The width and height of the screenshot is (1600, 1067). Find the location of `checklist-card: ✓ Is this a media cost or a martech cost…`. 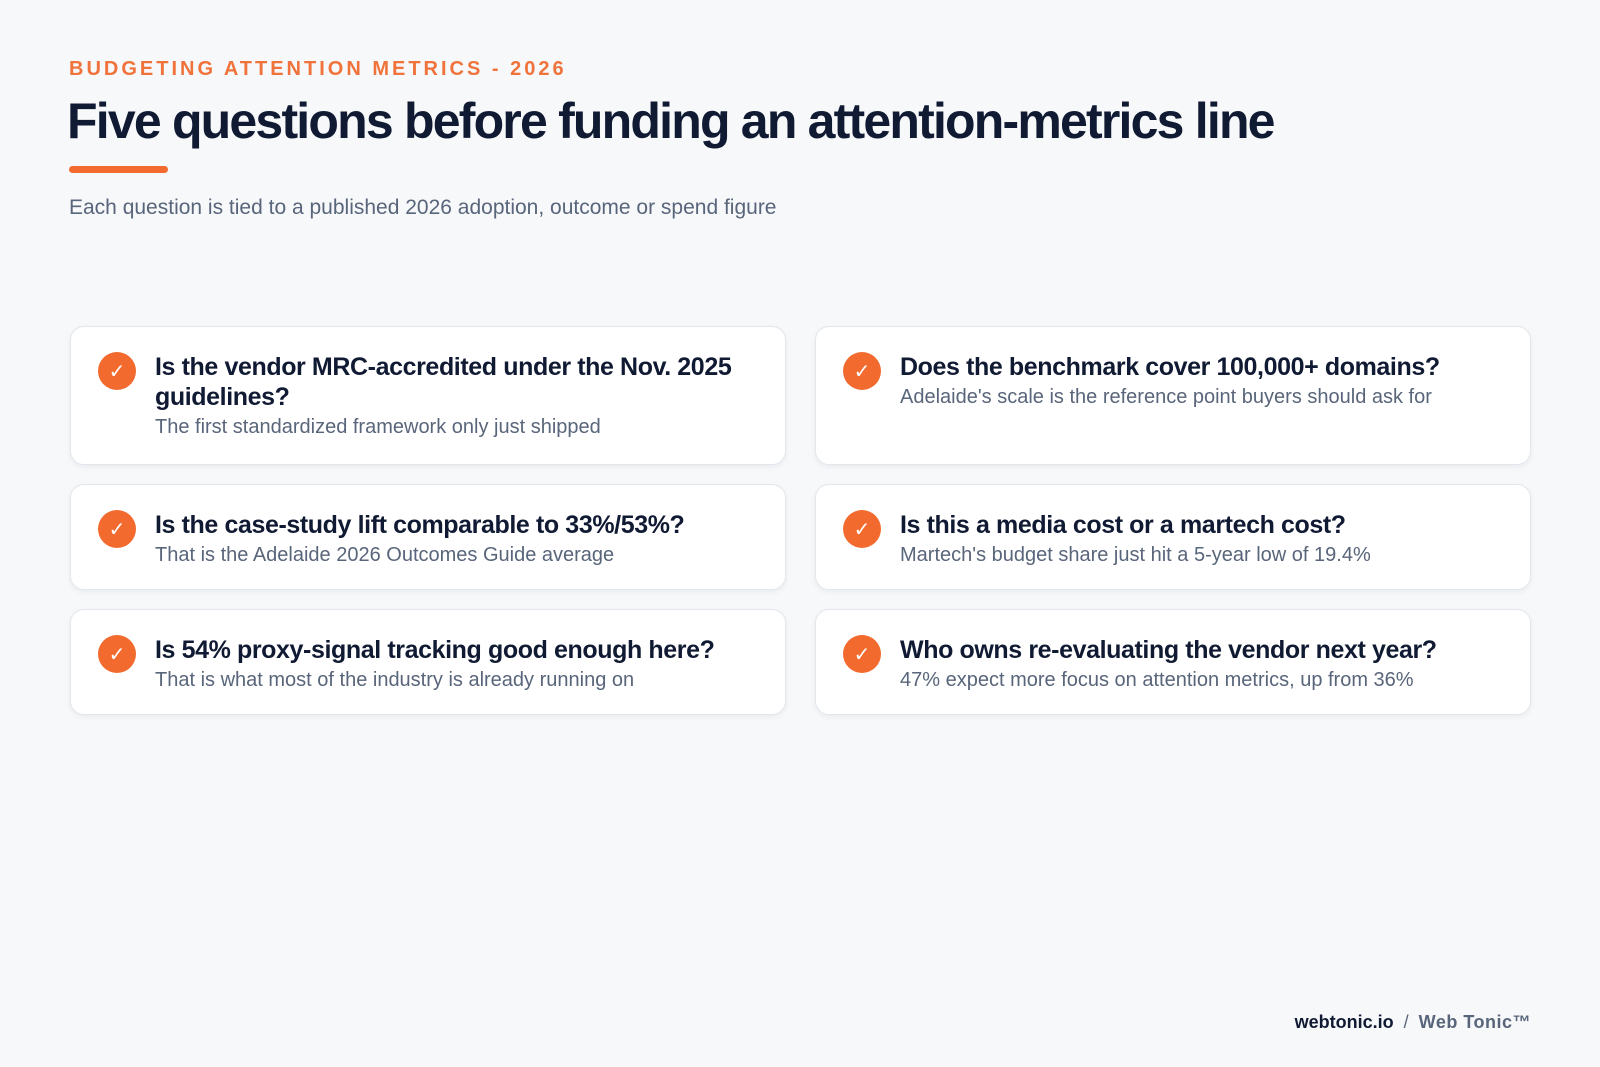

checklist-card: ✓ Is this a media cost or a martech cost… is located at coordinates (1173, 537).